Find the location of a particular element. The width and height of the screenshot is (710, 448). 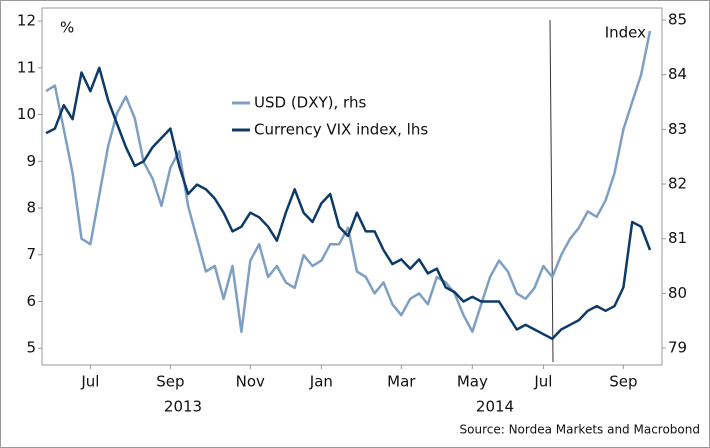

x-tick-label: Nov is located at coordinates (250, 382).